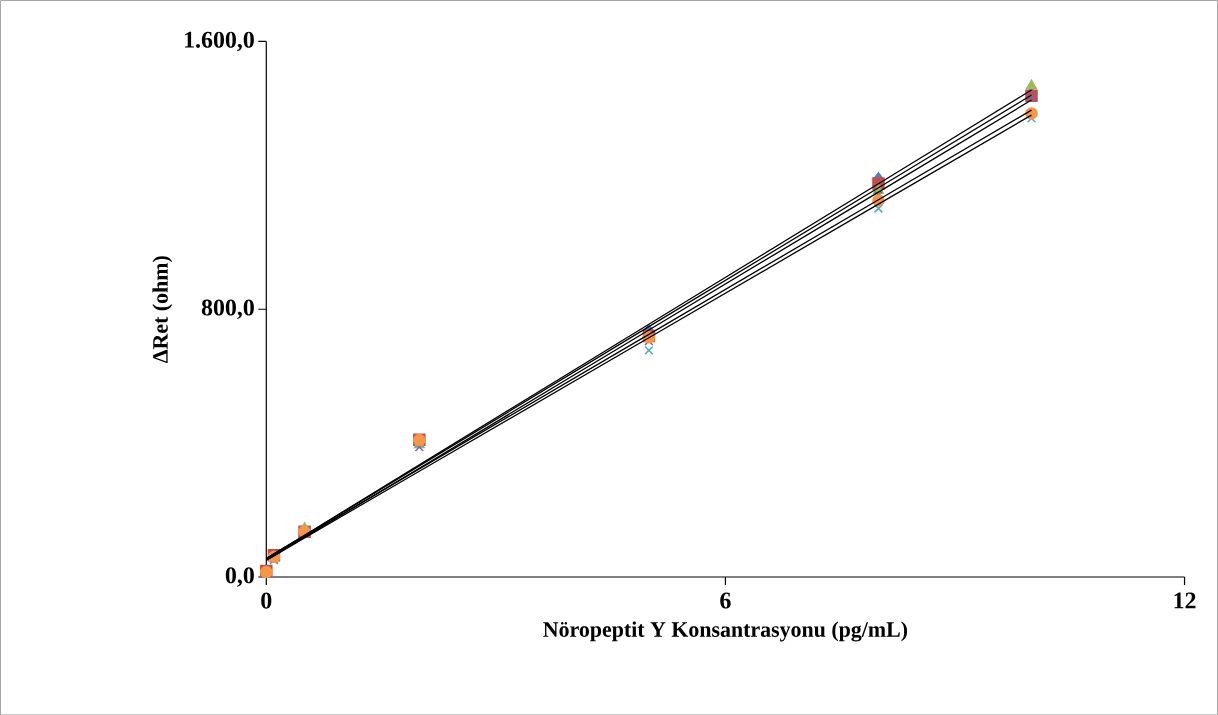 This screenshot has width=1218, height=715. Describe the element at coordinates (725, 631) in the screenshot. I see `x-axis-title: Nöropeptit Y Konsantrasyonu (pg/mL)` at that location.